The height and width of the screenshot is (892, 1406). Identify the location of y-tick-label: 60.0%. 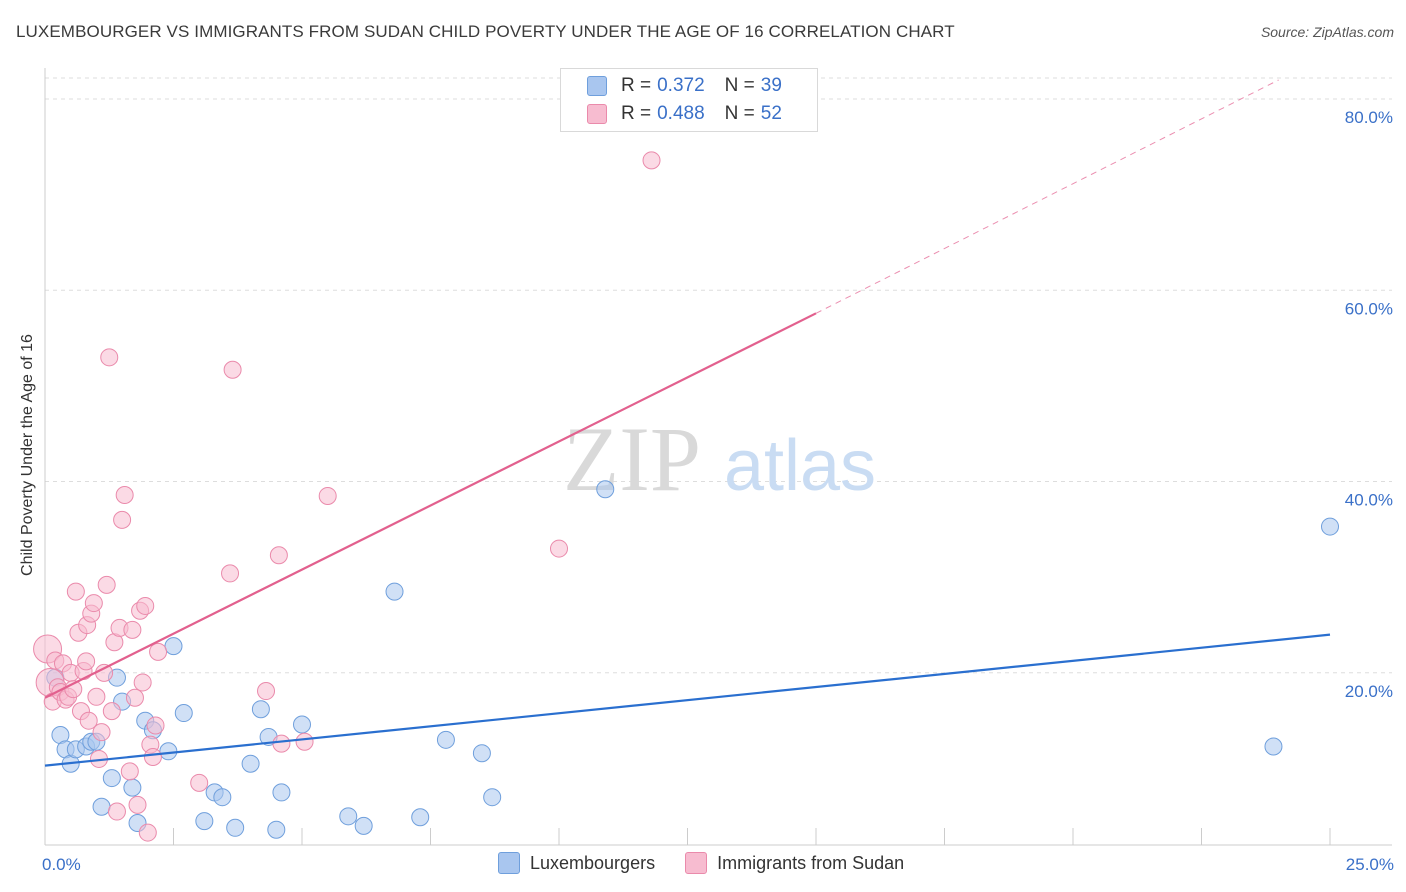
(1369, 308).